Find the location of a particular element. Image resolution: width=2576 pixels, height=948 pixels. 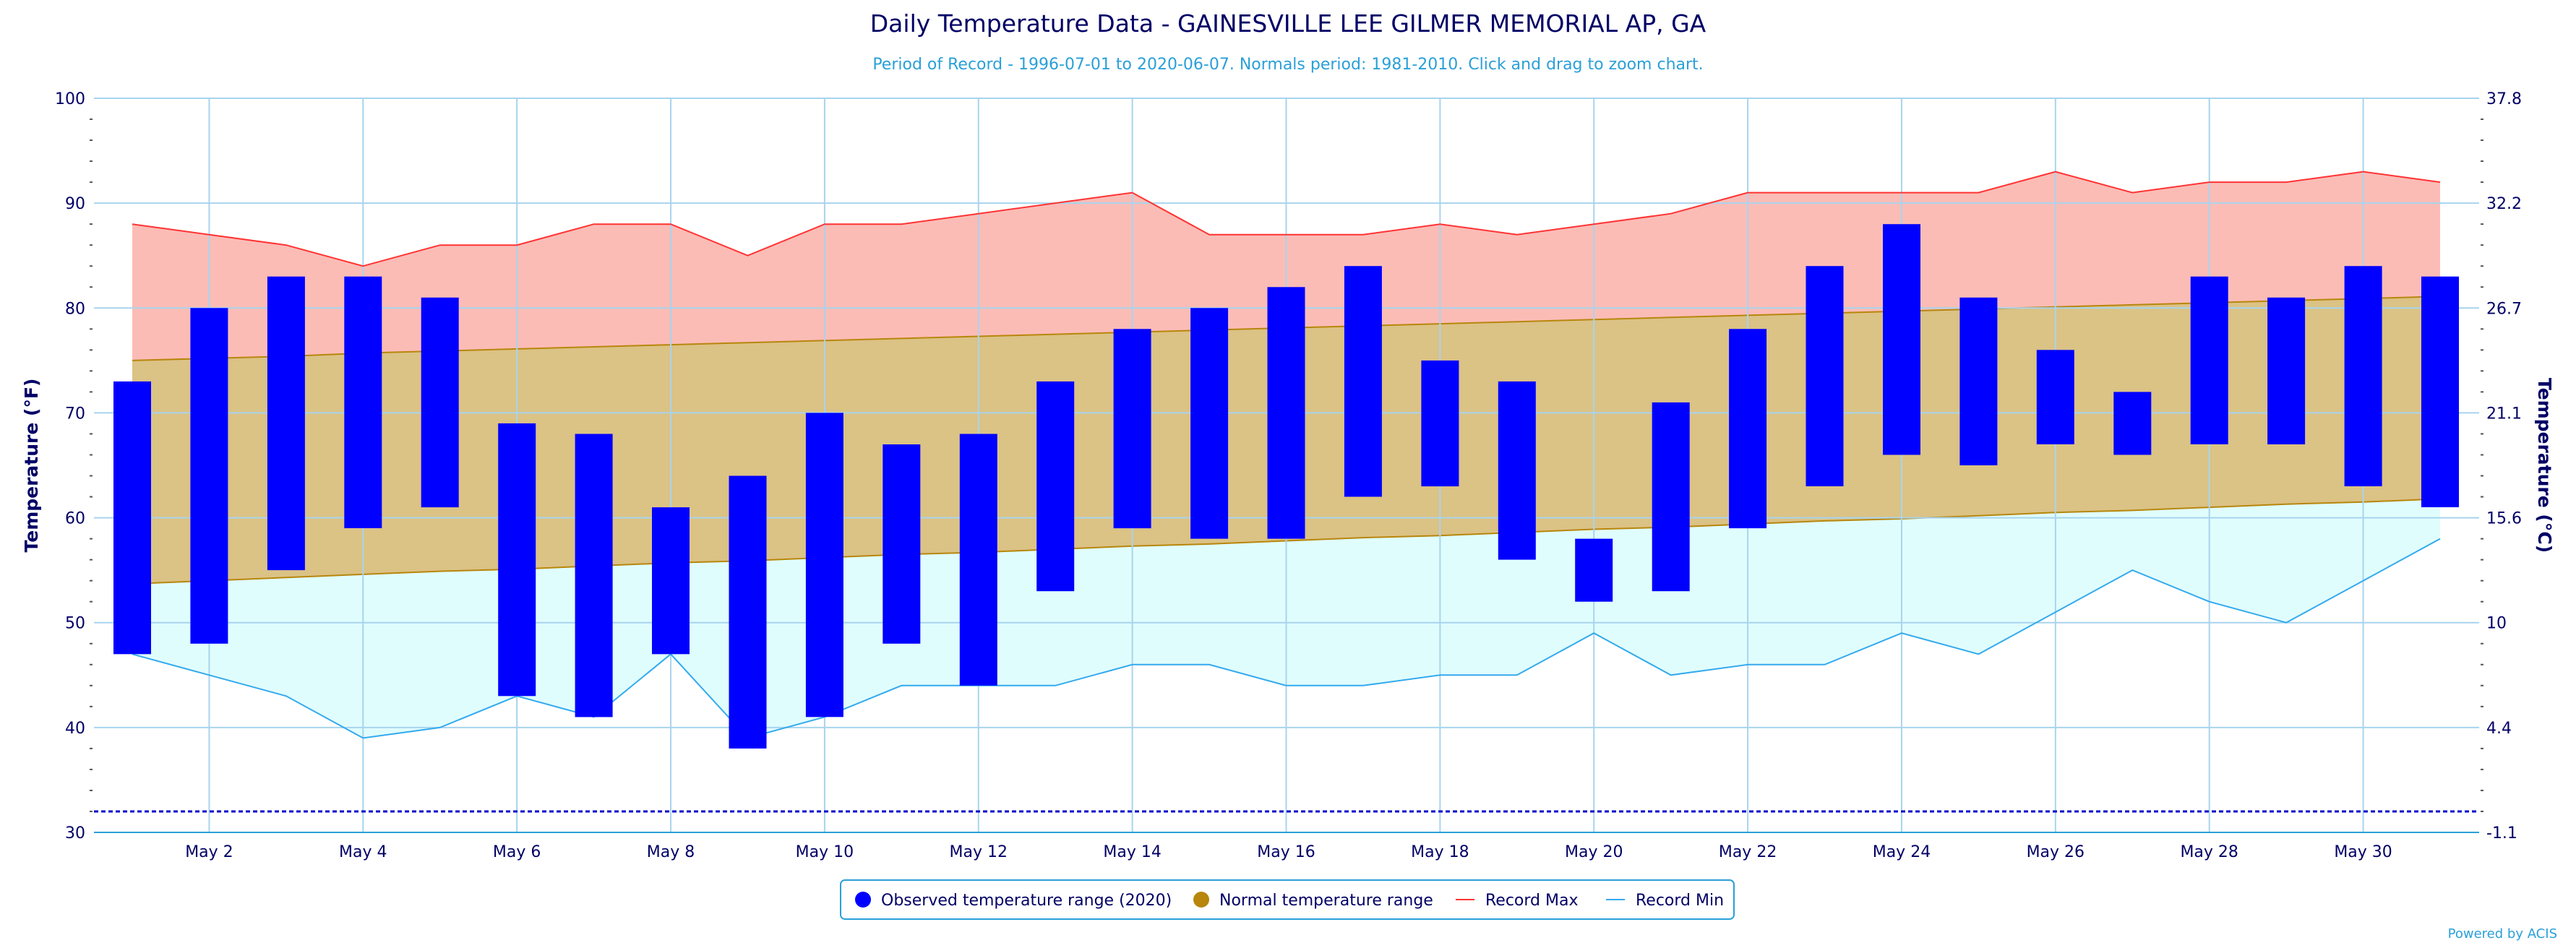

y-axis-title-right: Temperature (°C) is located at coordinates (2545, 465).